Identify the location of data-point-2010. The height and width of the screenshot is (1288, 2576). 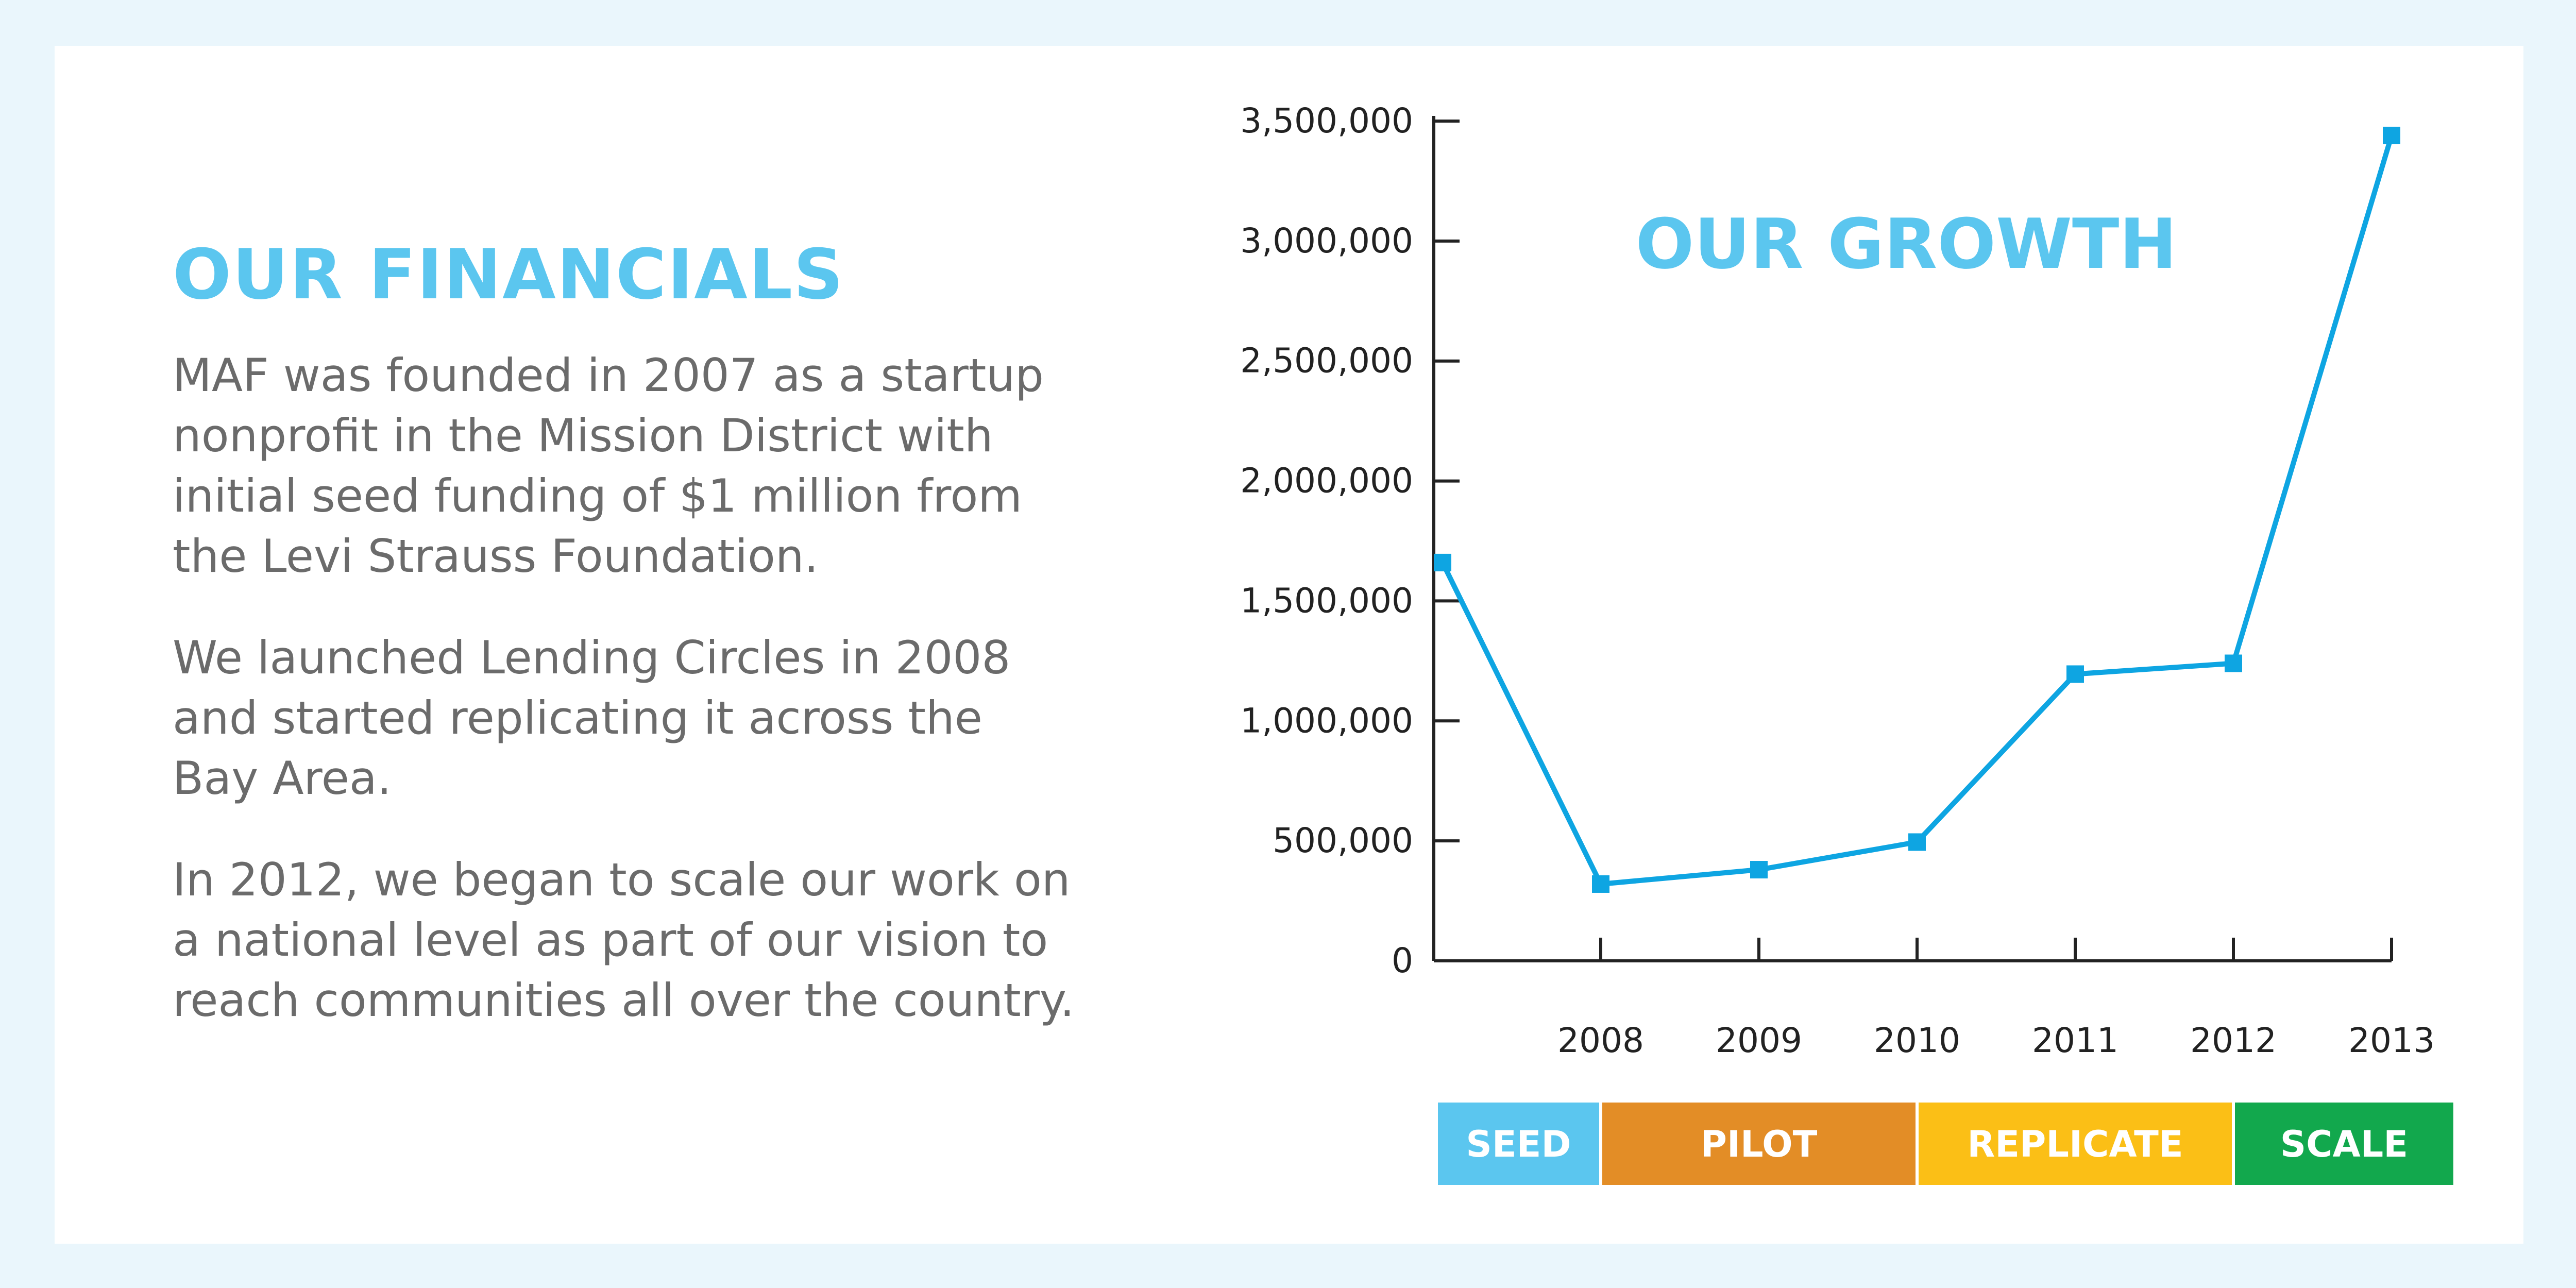
(1917, 842).